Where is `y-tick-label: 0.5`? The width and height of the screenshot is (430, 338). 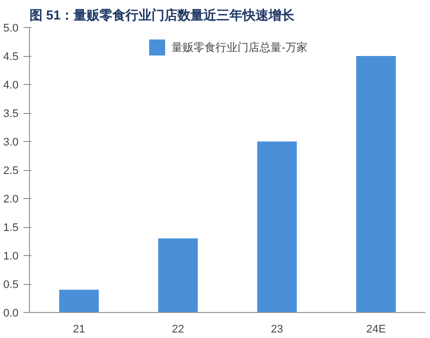 y-tick-label: 0.5 is located at coordinates (11, 285).